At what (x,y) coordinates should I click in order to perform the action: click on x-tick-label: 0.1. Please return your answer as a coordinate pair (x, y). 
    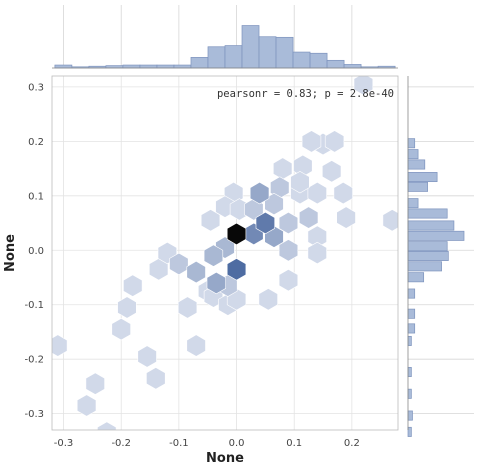
    Looking at the image, I should click on (294, 443).